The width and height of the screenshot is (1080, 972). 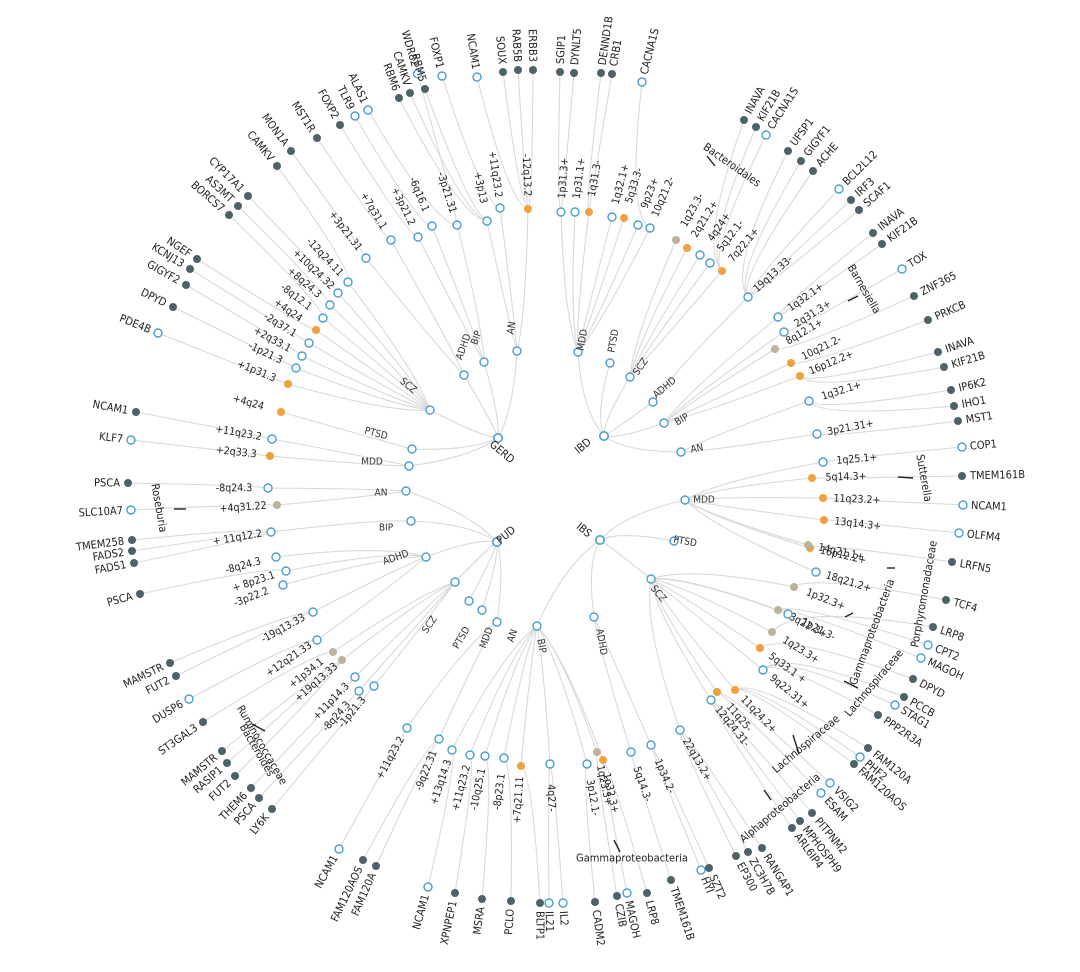 I want to click on disorder-node-ibs-bip, so click(x=537, y=626).